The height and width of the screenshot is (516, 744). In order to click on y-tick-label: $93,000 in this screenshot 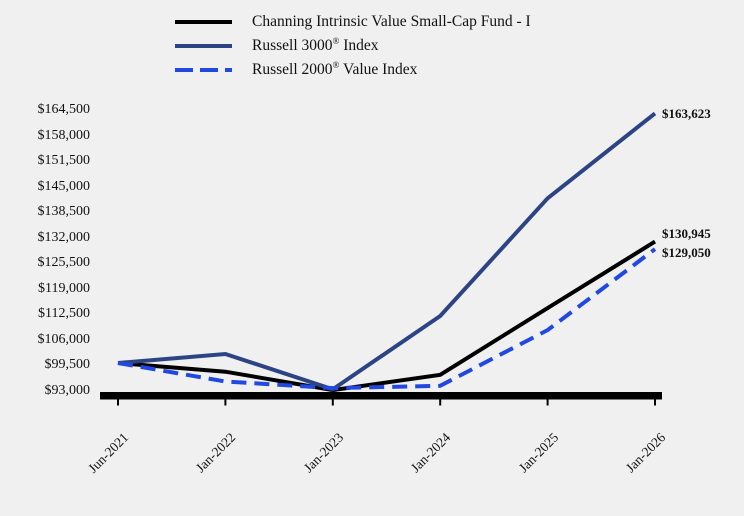, I will do `click(67, 390)`.